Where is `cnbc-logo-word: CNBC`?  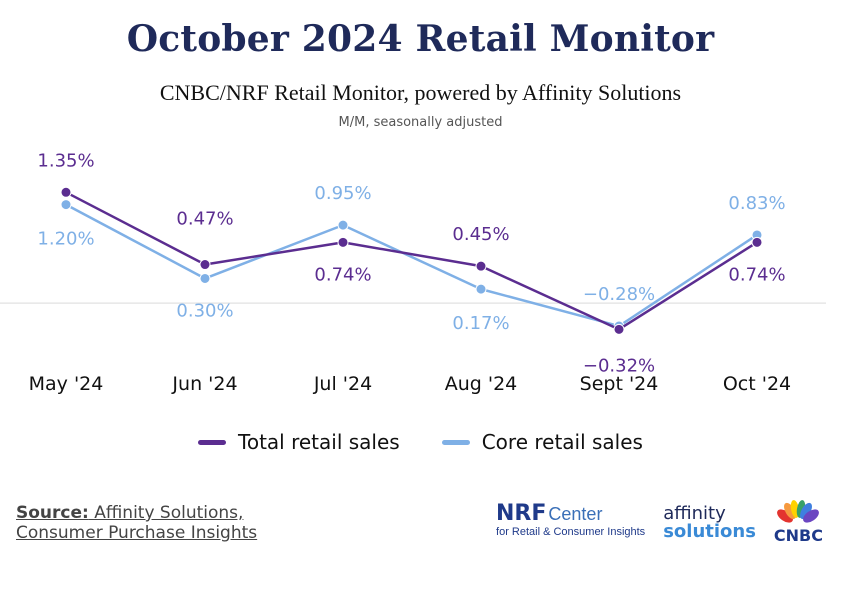 cnbc-logo-word: CNBC is located at coordinates (798, 535).